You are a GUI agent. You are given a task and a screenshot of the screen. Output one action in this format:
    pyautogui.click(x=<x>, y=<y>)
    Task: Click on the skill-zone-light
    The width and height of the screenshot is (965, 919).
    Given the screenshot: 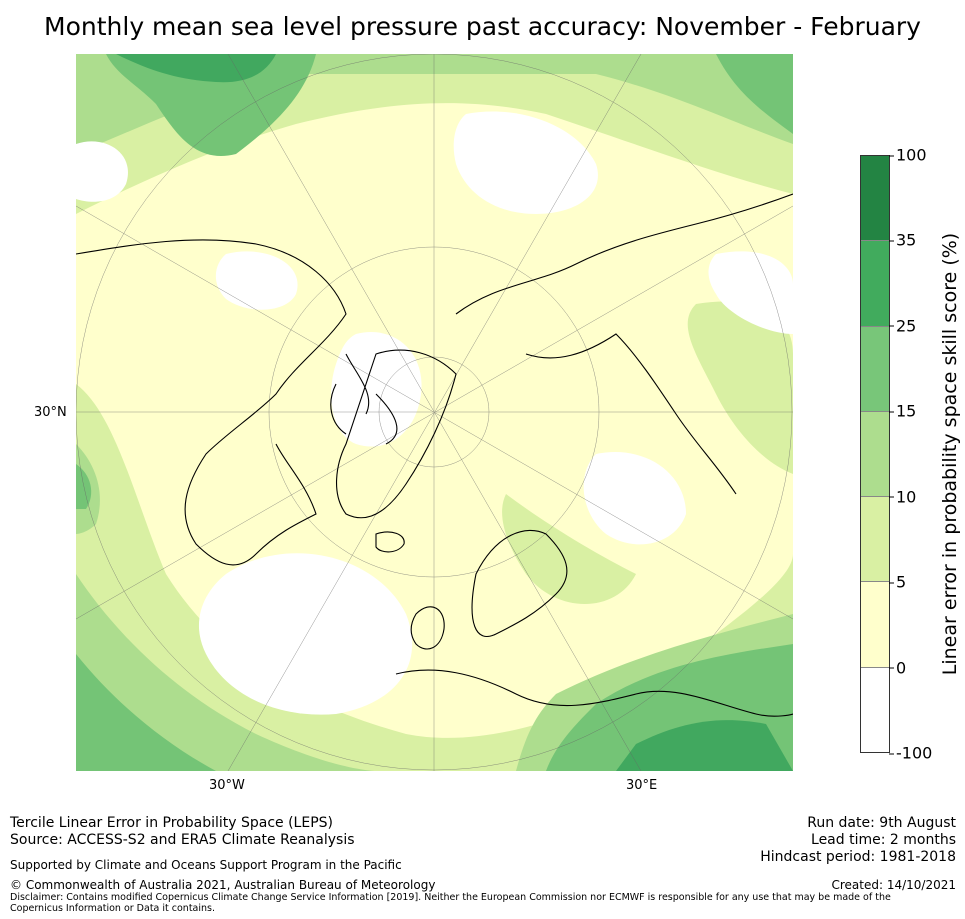 What is the action you would take?
    pyautogui.click(x=226, y=672)
    